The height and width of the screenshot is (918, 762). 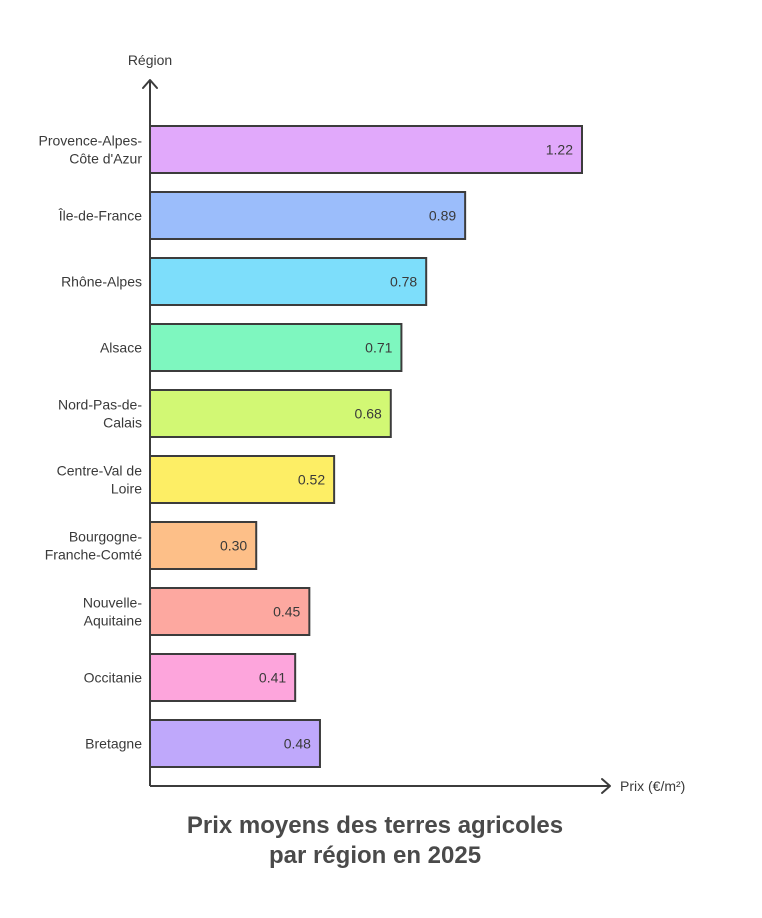 What do you see at coordinates (122, 423) in the screenshot?
I see `category-label-4-line-1: Calais` at bounding box center [122, 423].